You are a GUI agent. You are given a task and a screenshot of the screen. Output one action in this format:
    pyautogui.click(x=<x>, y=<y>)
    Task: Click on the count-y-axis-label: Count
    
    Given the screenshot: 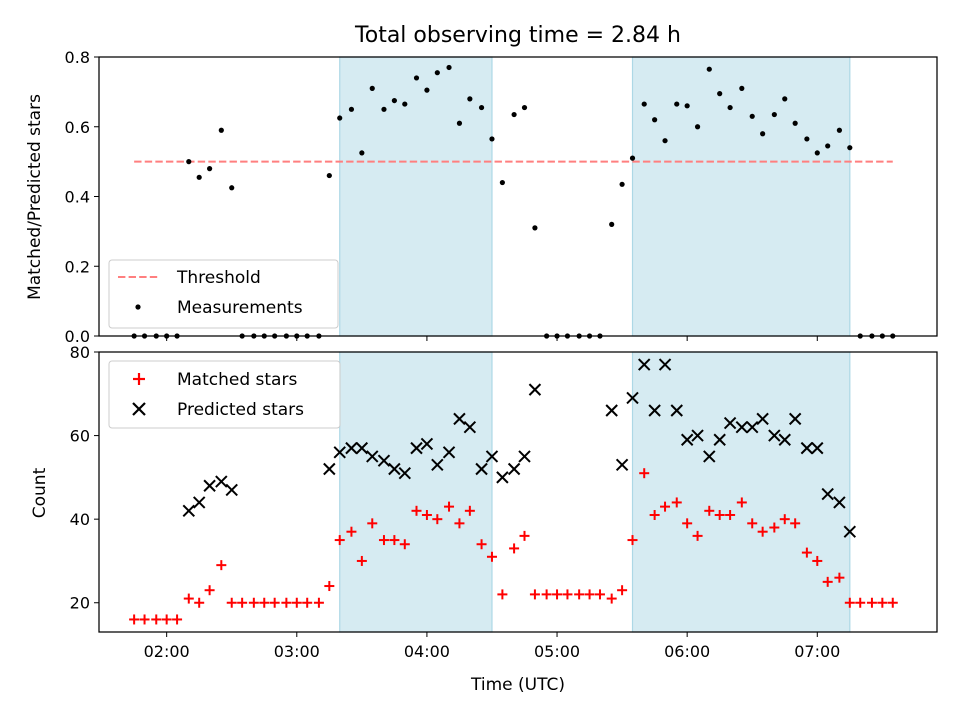 What is the action you would take?
    pyautogui.click(x=40, y=492)
    